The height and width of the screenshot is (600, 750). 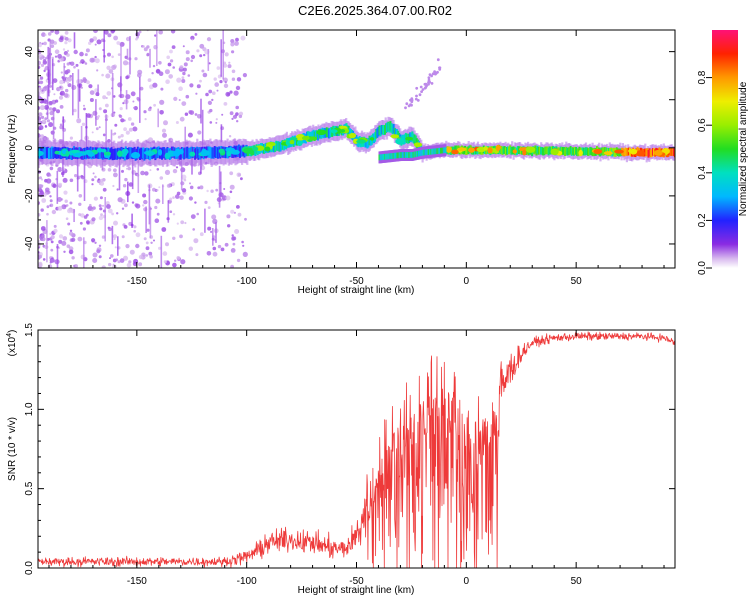 What do you see at coordinates (247, 281) in the screenshot?
I see `x-tick-label: -100` at bounding box center [247, 281].